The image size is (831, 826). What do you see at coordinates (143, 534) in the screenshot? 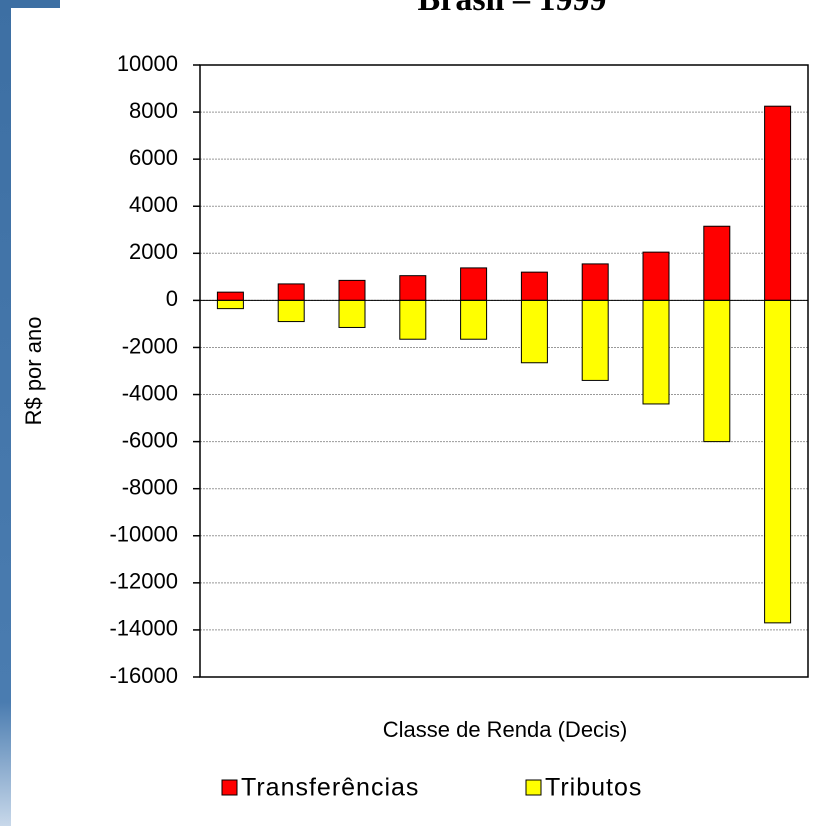
I see `y-tick-label: -10000` at bounding box center [143, 534].